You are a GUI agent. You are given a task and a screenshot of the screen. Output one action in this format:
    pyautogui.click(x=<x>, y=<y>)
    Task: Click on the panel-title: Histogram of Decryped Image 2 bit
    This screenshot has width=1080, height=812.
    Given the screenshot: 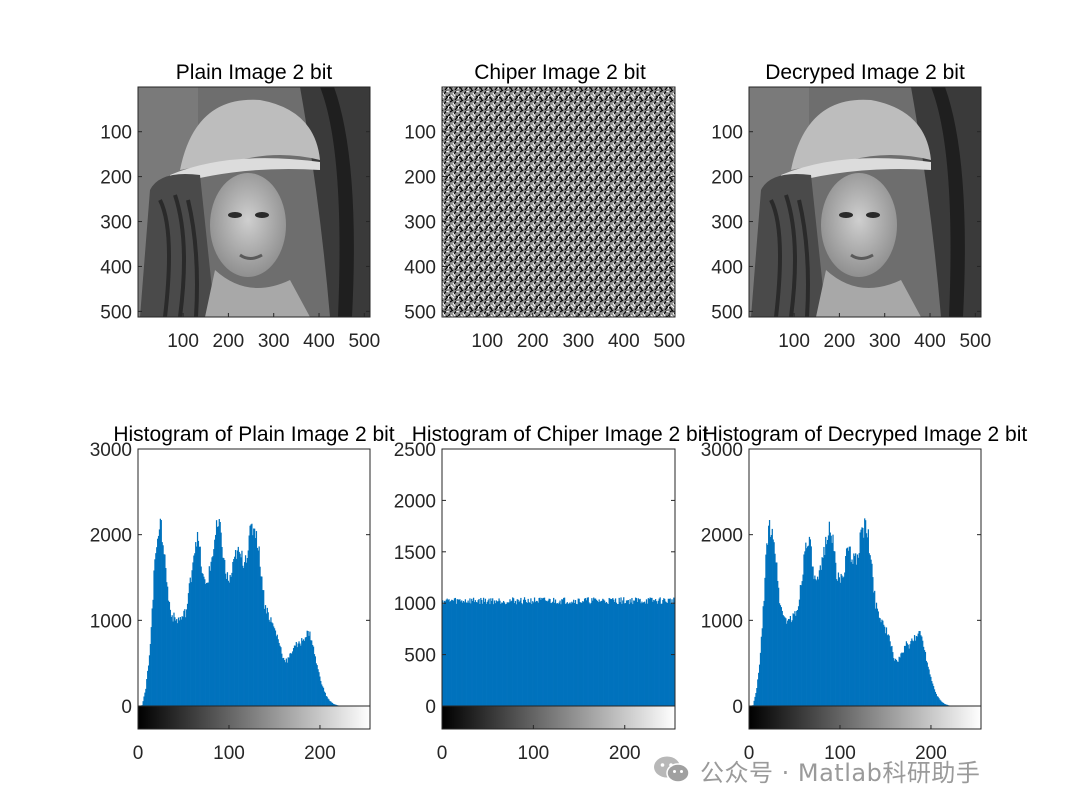 What is the action you would take?
    pyautogui.click(x=865, y=434)
    